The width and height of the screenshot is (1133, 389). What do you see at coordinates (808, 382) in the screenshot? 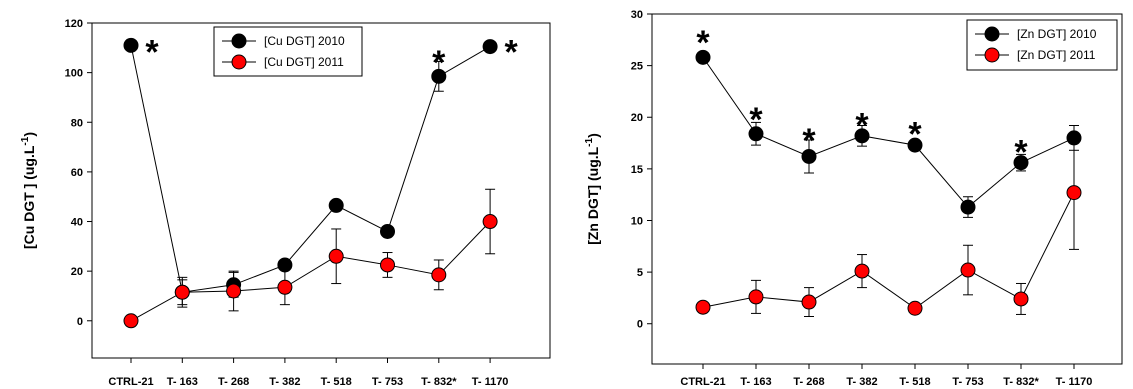
I see `zn-x-tick-label: T- 268` at bounding box center [808, 382].